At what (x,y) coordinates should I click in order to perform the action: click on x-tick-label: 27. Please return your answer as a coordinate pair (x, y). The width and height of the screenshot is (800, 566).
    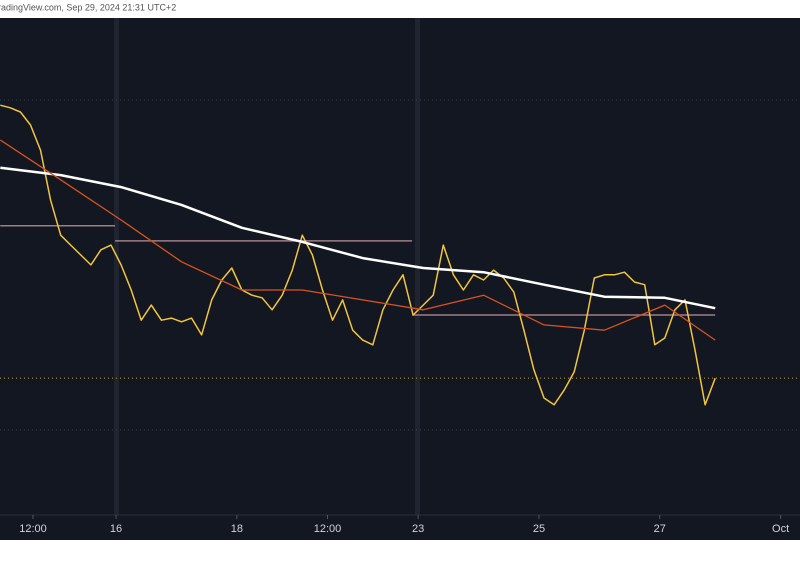
    Looking at the image, I should click on (660, 529).